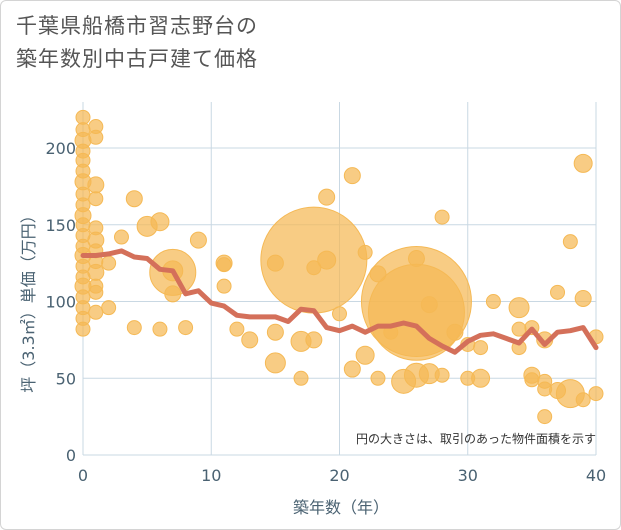  Describe the element at coordinates (339, 475) in the screenshot. I see `x-tick-label: 20` at that location.